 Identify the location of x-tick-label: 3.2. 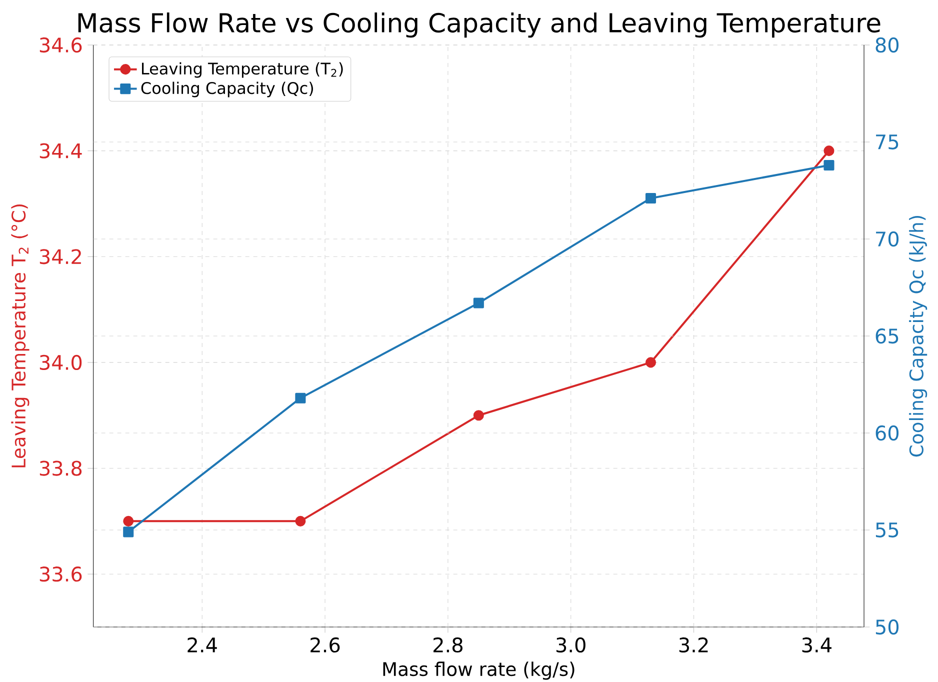
(693, 645).